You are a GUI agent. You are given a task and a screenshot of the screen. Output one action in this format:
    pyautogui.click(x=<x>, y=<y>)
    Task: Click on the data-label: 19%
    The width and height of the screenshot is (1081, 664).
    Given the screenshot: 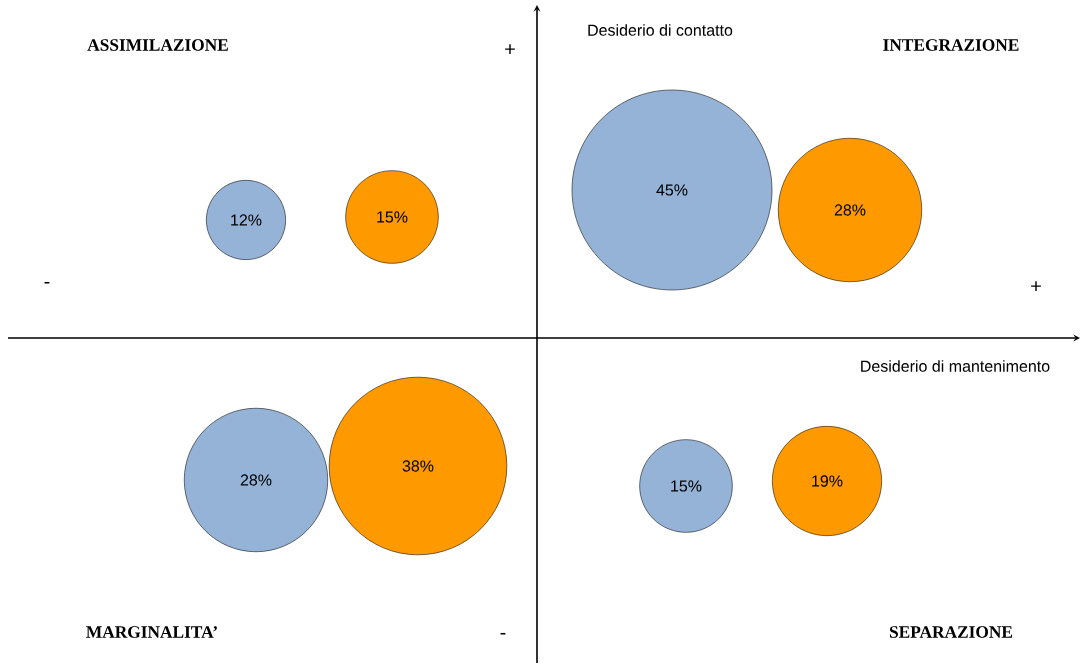 What is the action you would take?
    pyautogui.click(x=827, y=481)
    